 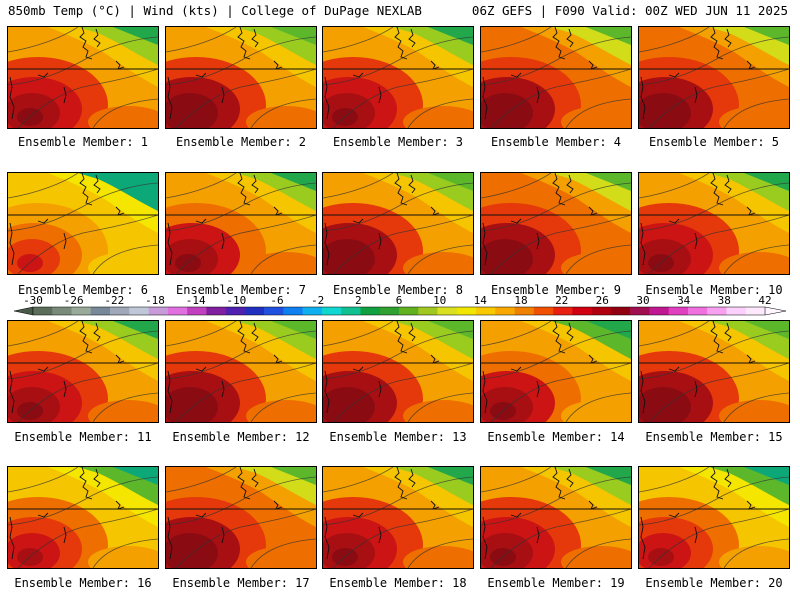 What do you see at coordinates (241, 142) in the screenshot?
I see `ensemble-member-label: Ensemble Member: 2` at bounding box center [241, 142].